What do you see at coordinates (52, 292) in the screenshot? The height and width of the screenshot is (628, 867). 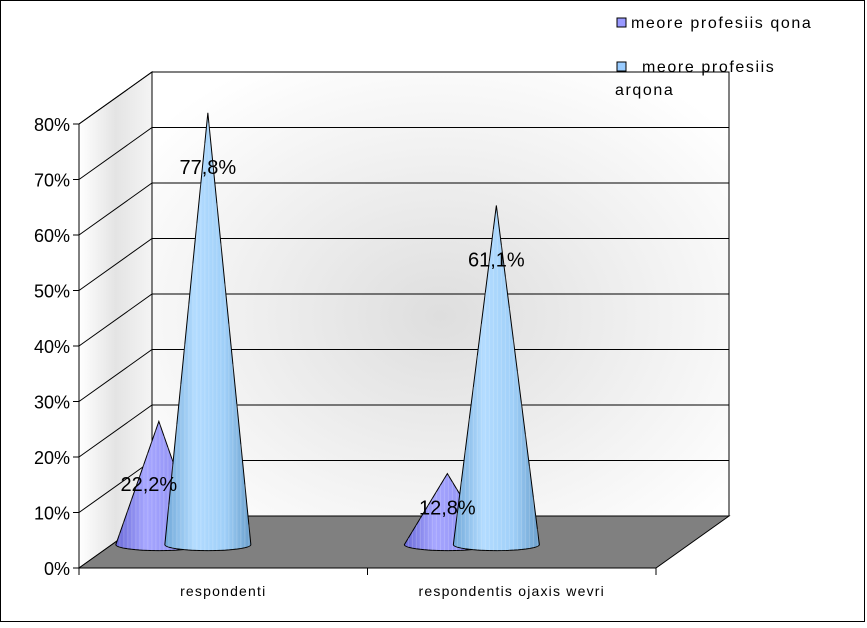 I see `y-tick-label: 50%` at bounding box center [52, 292].